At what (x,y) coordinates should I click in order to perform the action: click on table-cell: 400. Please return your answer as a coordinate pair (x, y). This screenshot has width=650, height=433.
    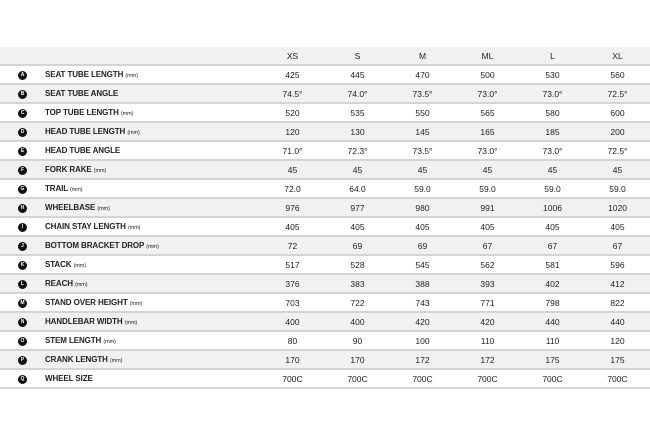
    Looking at the image, I should click on (292, 322).